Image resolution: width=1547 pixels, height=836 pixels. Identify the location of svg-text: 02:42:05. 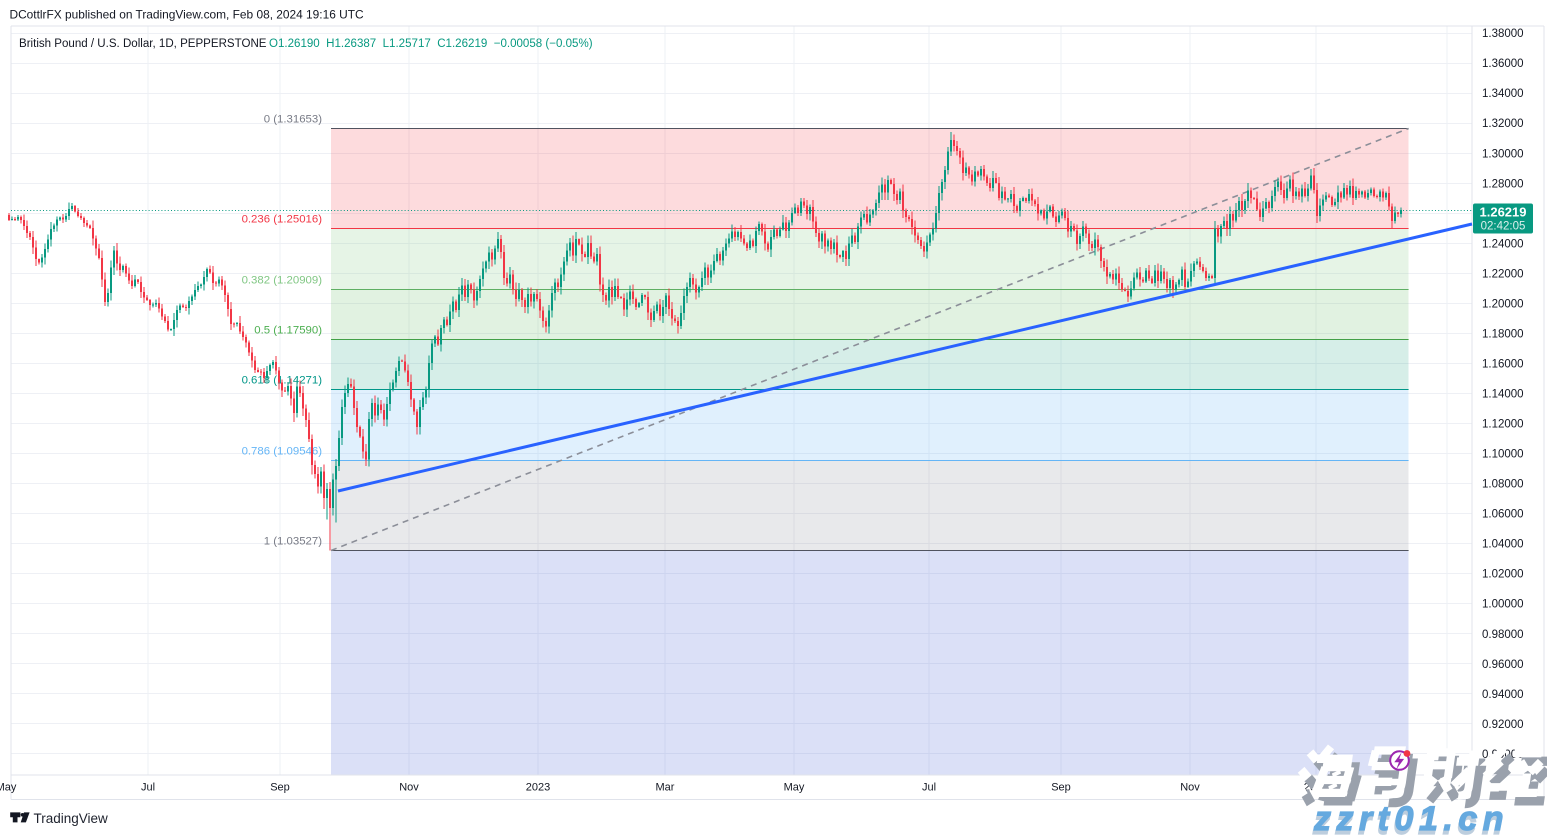
(1503, 227).